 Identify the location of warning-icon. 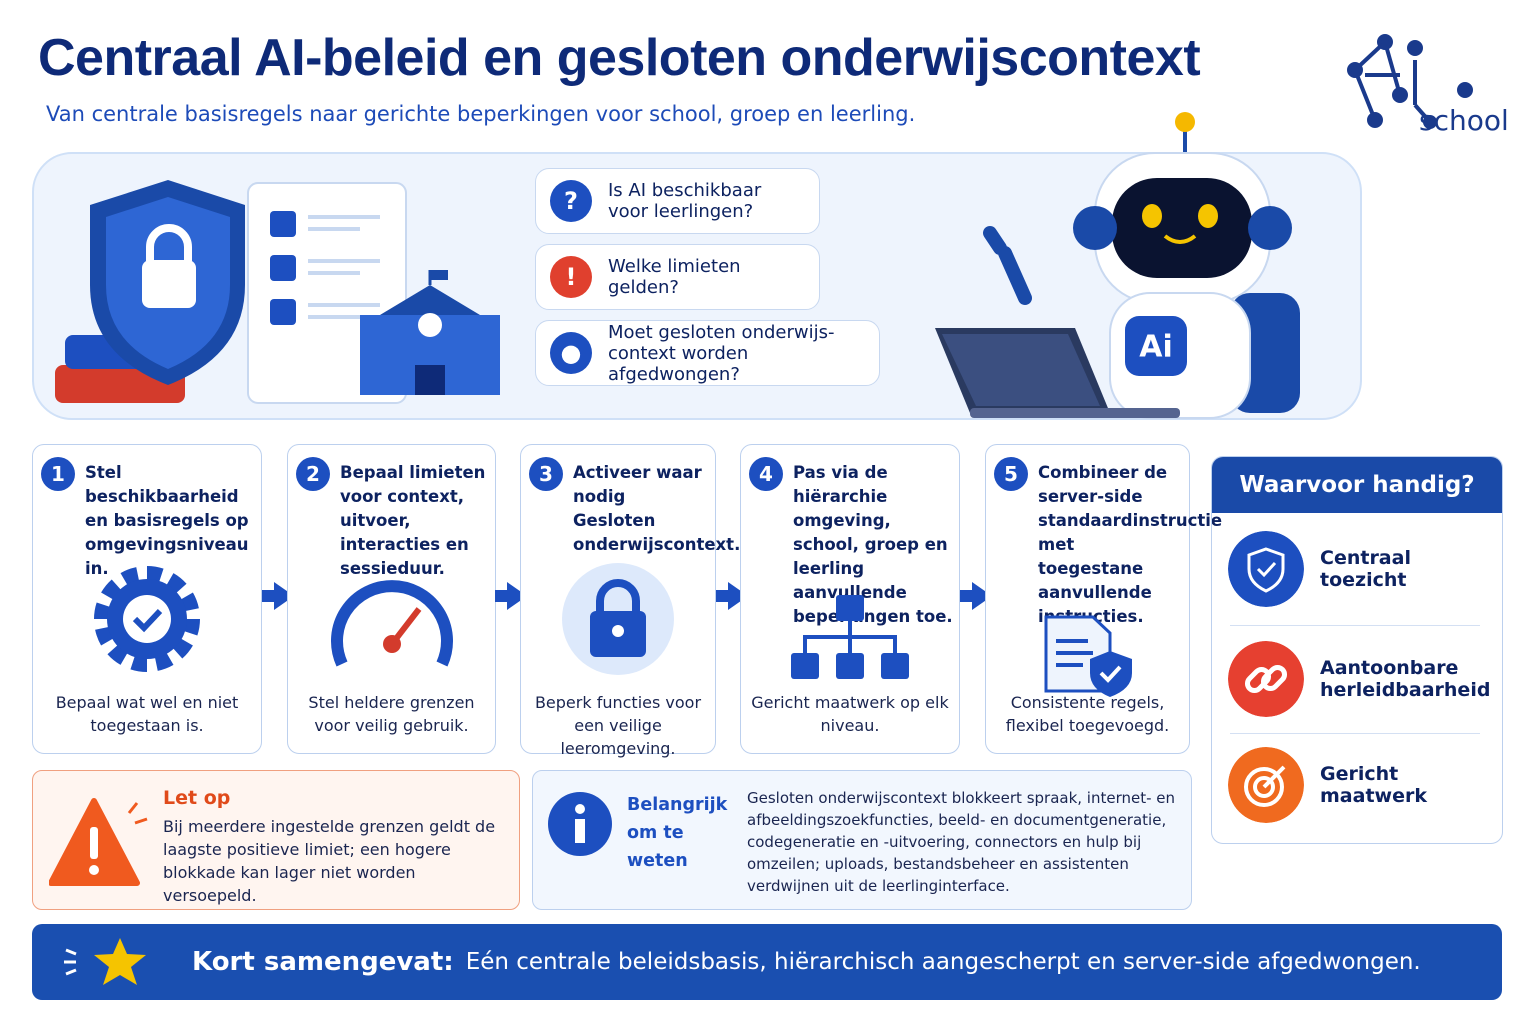
(98, 842).